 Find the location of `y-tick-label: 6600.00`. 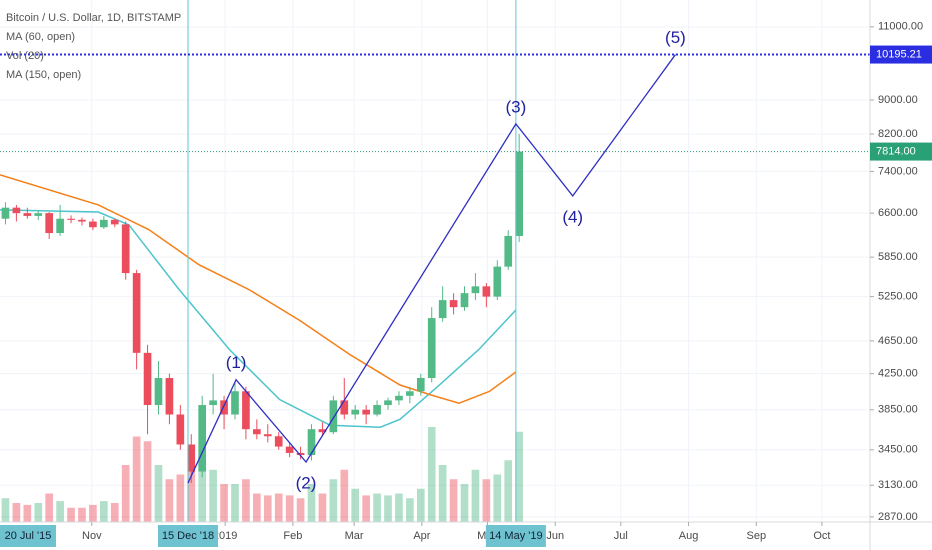

y-tick-label: 6600.00 is located at coordinates (898, 213).